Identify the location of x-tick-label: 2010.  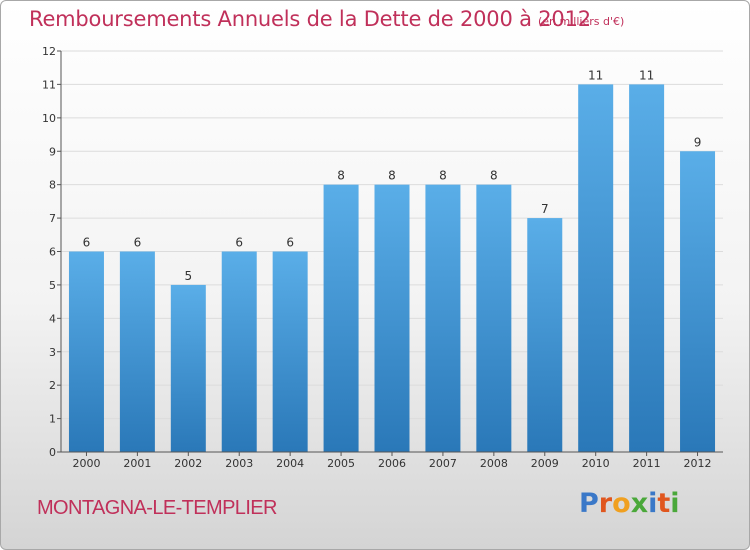
(596, 463).